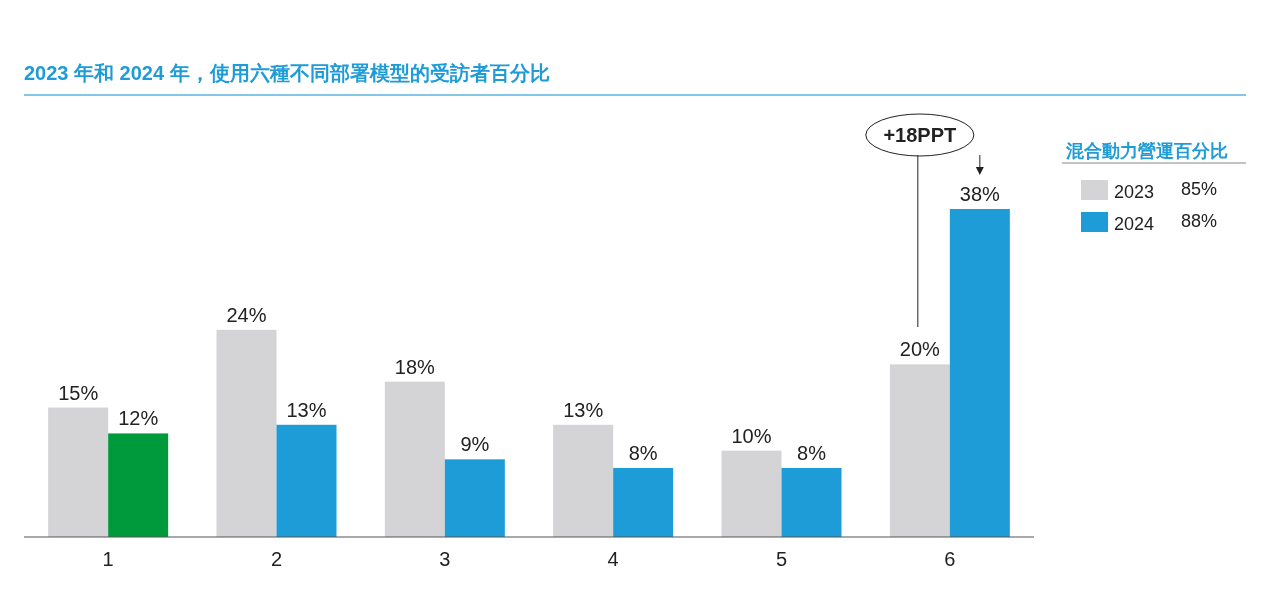 This screenshot has height=596, width=1268. I want to click on legend-title: 混合動力營運百分比, so click(1146, 151).